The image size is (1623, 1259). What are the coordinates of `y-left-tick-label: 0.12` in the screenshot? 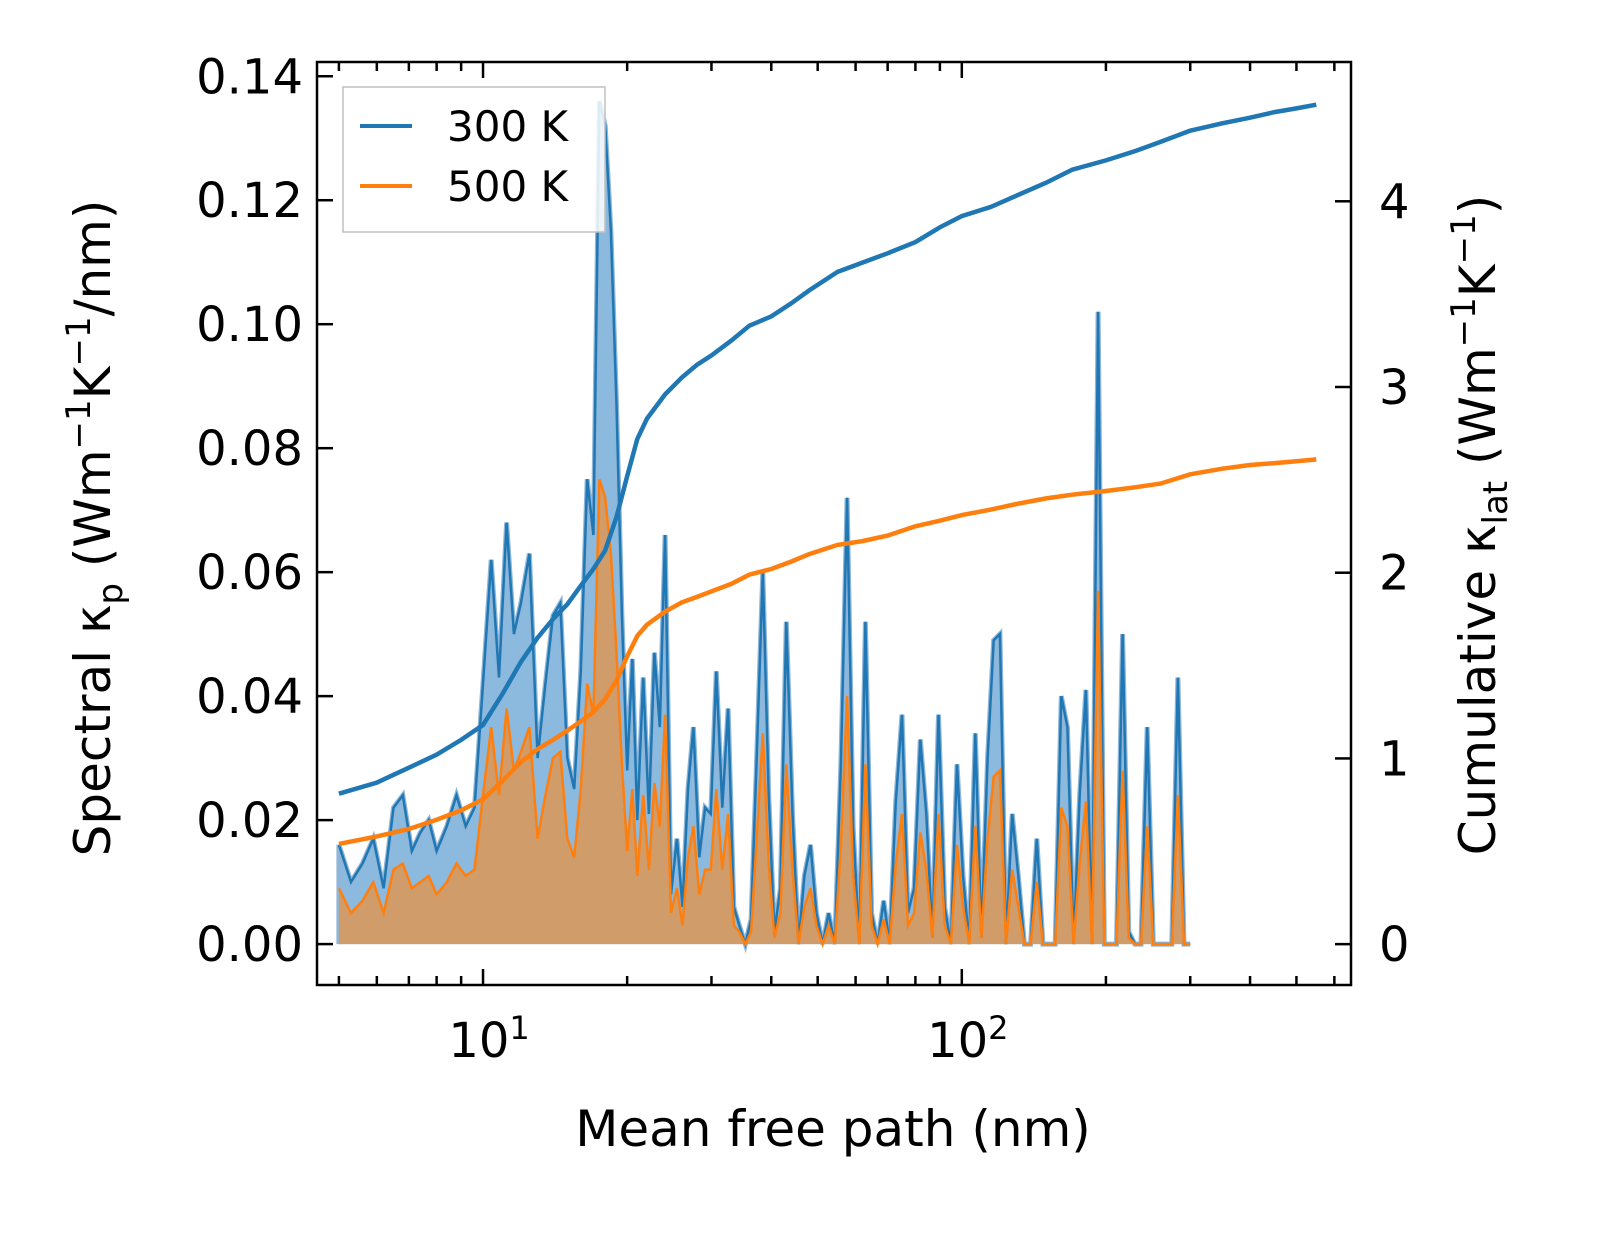 It's located at (249, 201).